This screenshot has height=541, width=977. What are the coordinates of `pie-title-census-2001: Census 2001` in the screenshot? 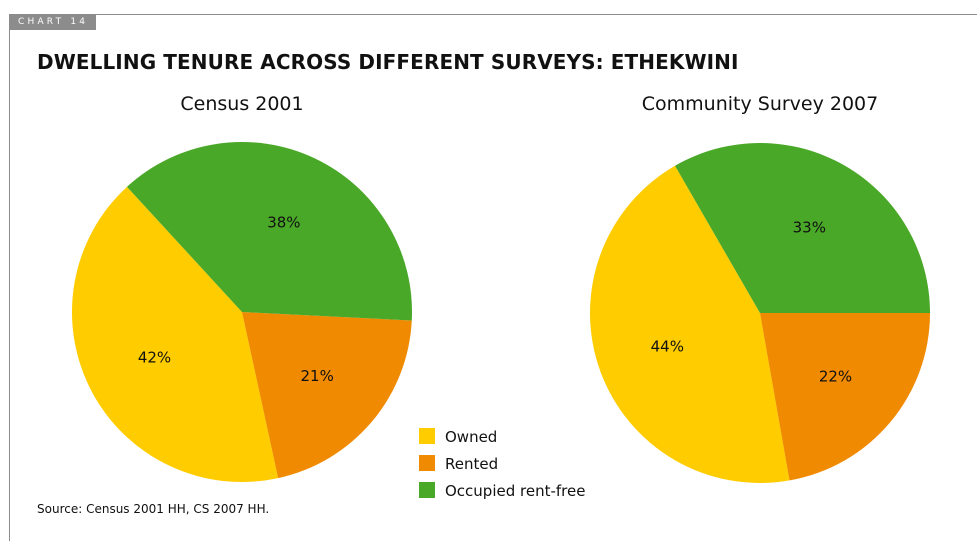 It's located at (241, 104).